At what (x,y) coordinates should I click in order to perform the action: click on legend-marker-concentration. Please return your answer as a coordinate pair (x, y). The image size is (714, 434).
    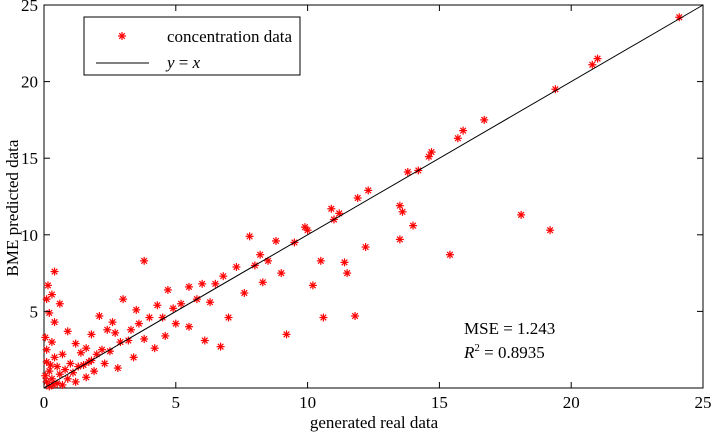
    Looking at the image, I should click on (122, 36).